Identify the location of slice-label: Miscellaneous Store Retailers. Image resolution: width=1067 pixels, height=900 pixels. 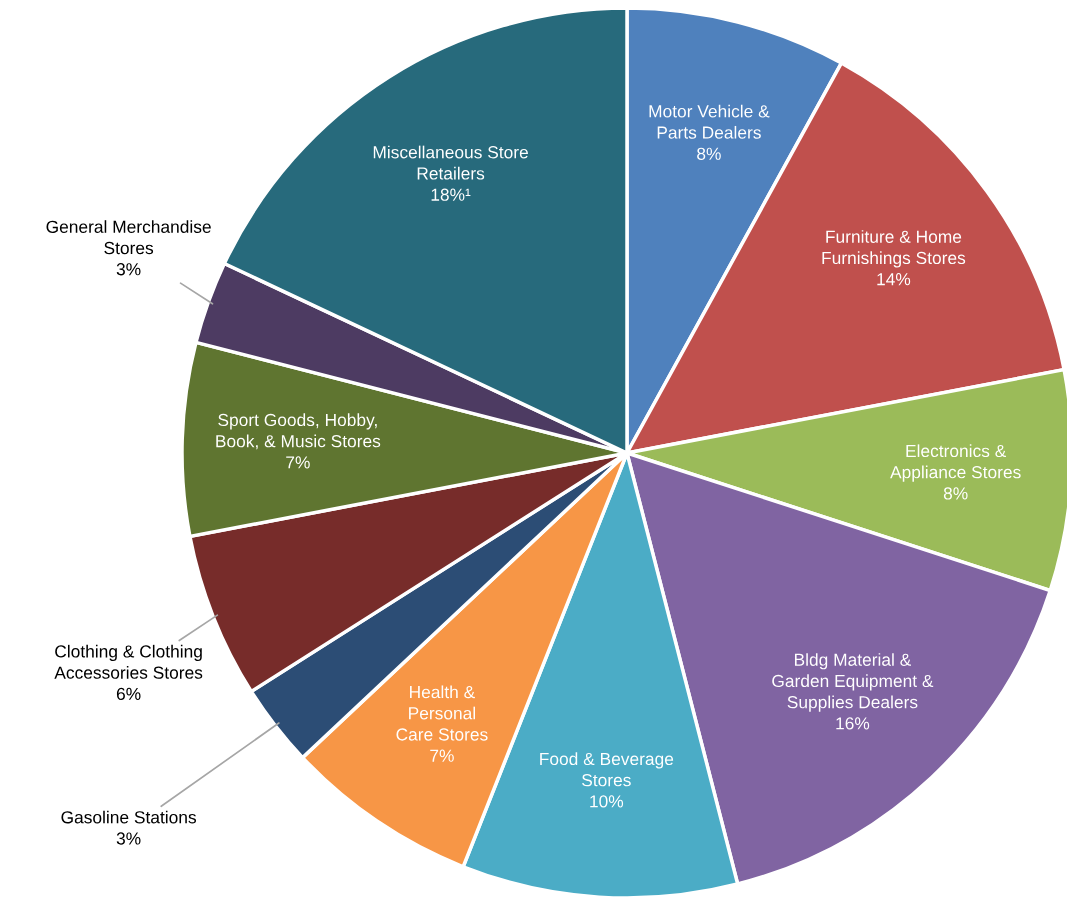
(450, 162).